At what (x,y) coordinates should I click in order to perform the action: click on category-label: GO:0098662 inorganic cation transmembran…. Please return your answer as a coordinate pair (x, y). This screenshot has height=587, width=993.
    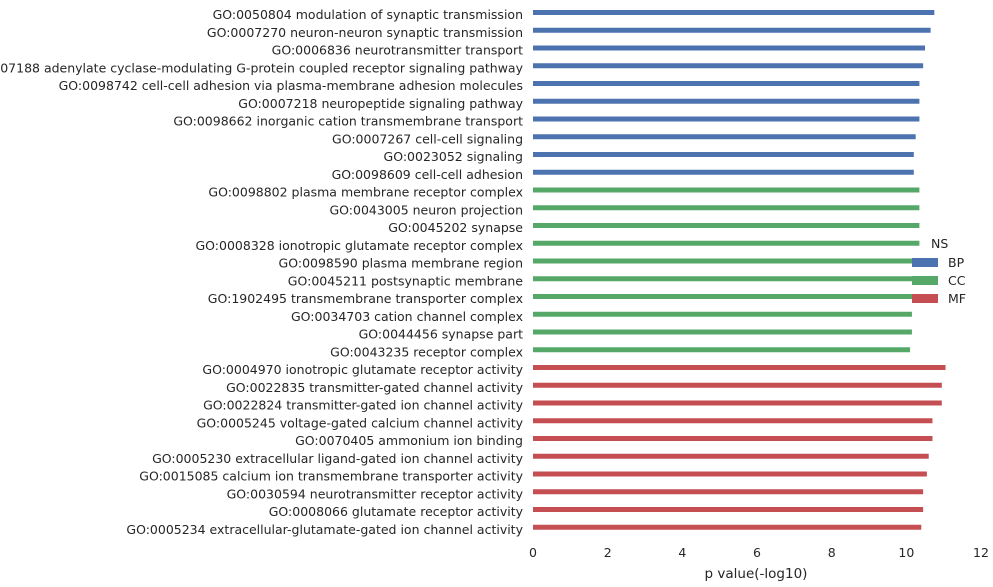
    Looking at the image, I should click on (348, 121).